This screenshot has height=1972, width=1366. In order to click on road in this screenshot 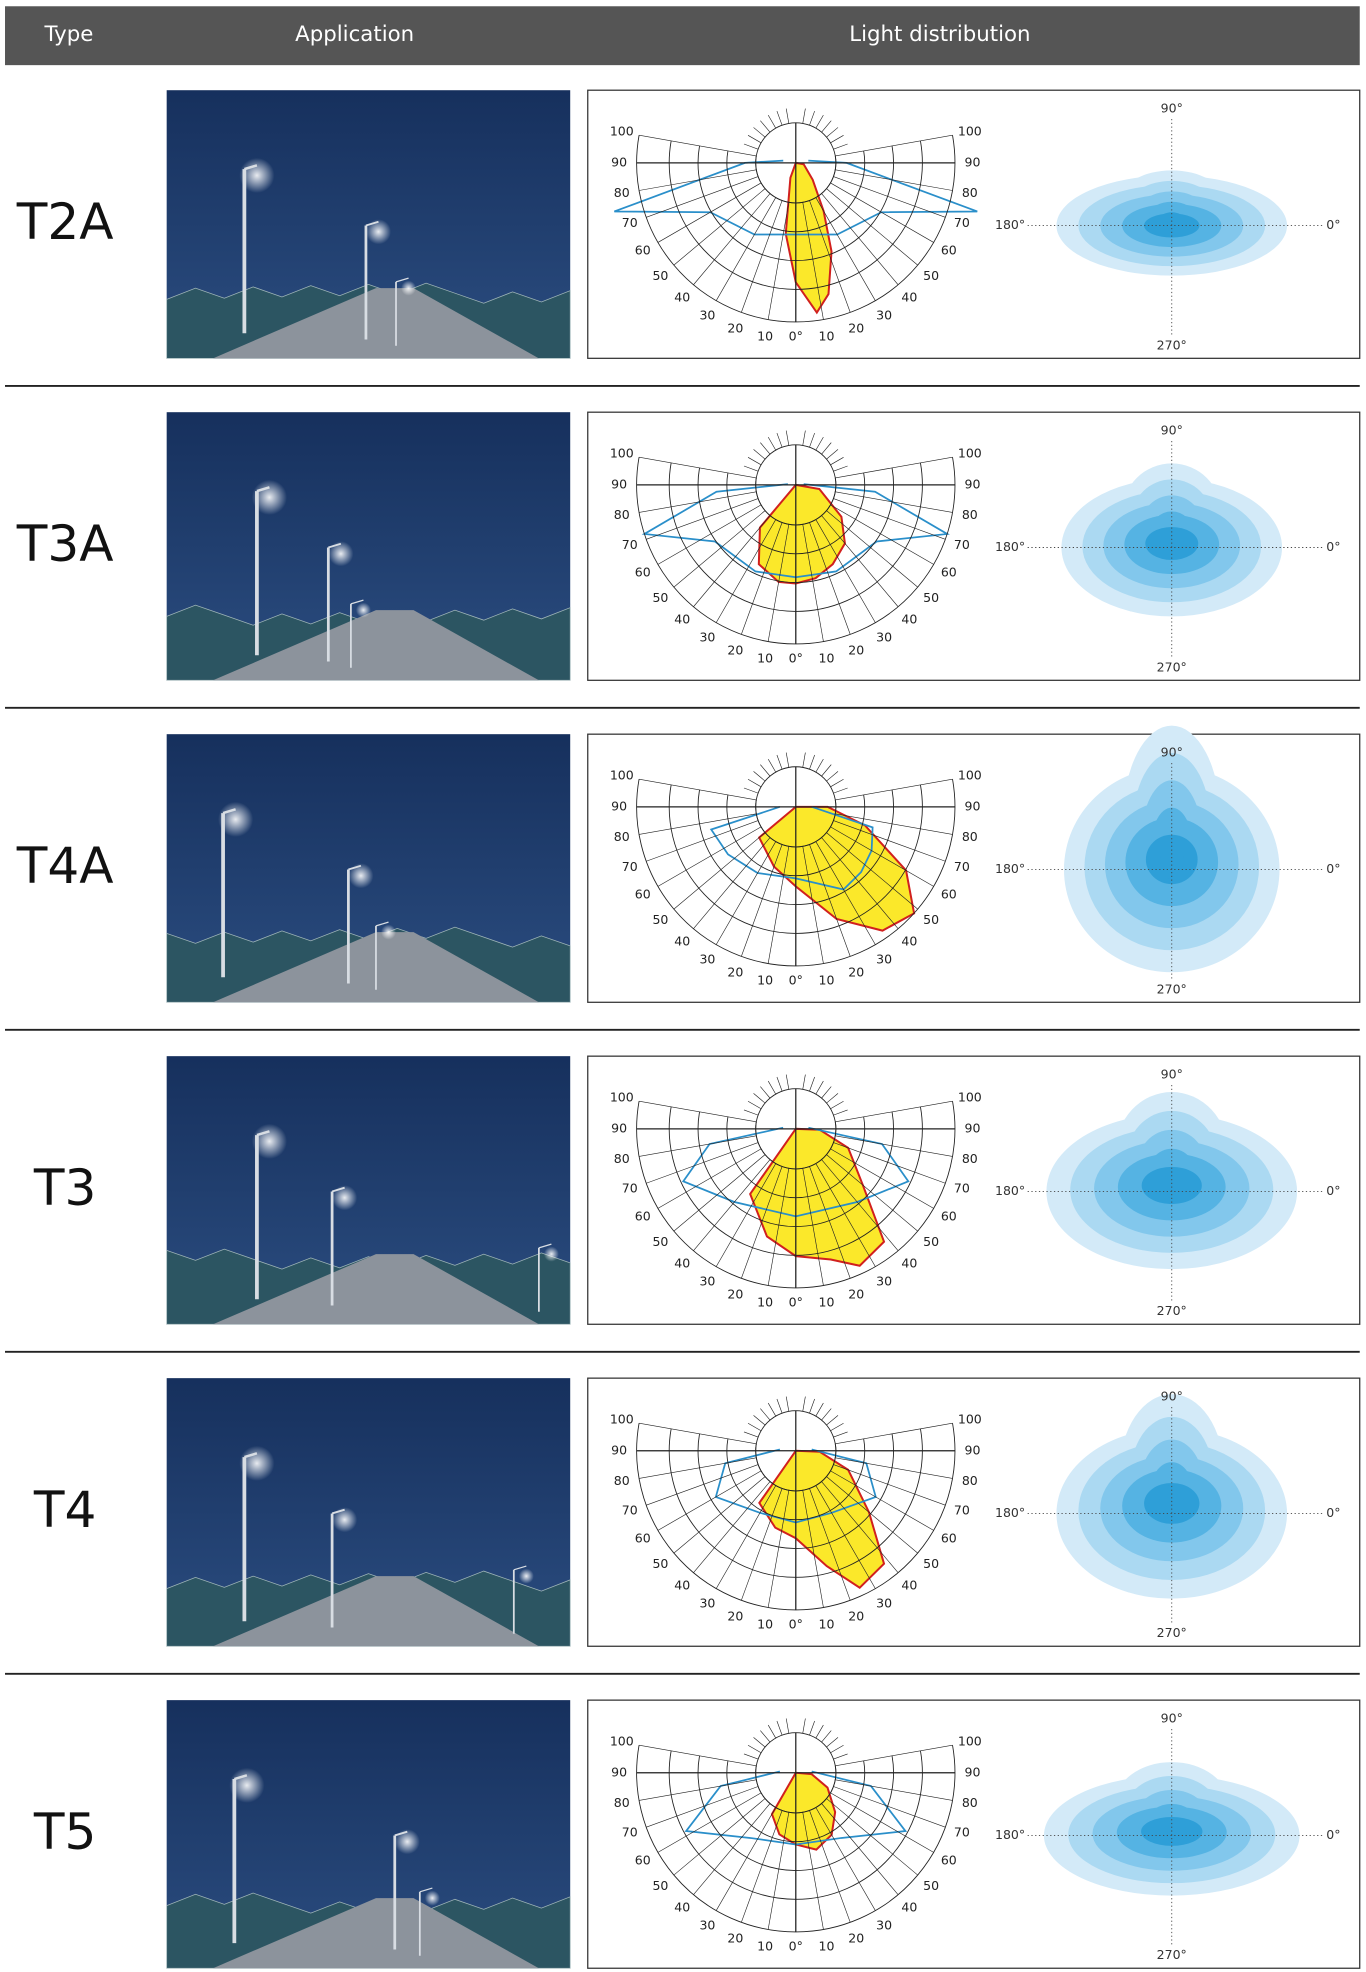, I will do `click(376, 1289)`.